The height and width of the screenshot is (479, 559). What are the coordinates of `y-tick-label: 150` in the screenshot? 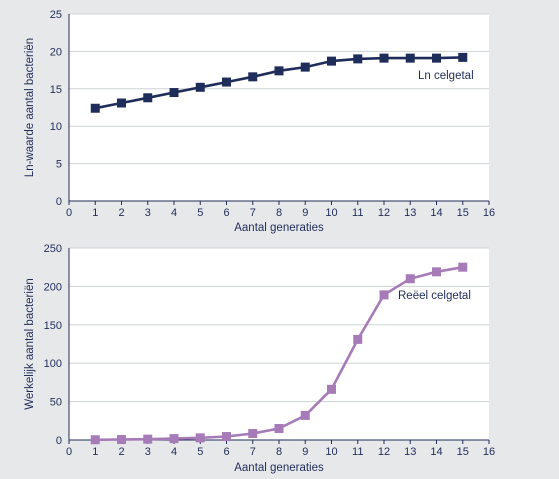 It's located at (53, 326).